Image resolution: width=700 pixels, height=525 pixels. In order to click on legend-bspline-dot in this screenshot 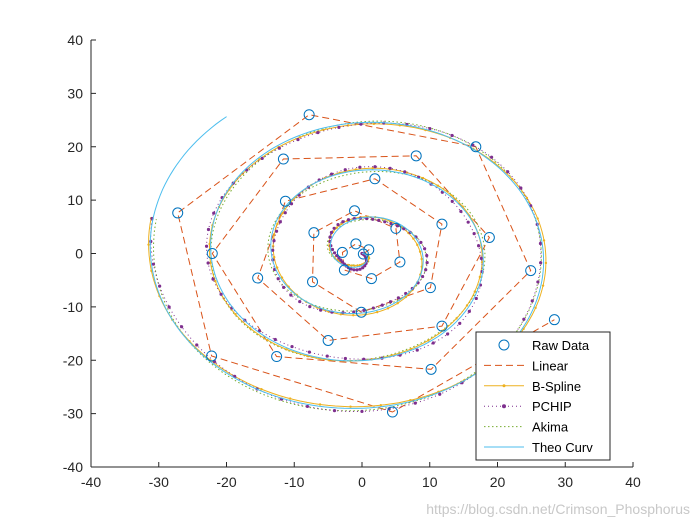, I will do `click(504, 386)`.